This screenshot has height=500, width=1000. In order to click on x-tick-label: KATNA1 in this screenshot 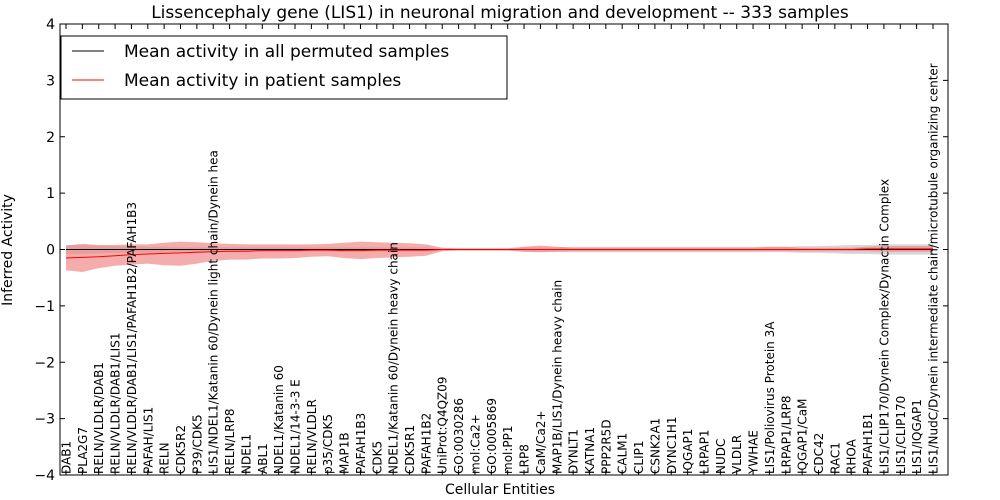, I will do `click(590, 450)`.